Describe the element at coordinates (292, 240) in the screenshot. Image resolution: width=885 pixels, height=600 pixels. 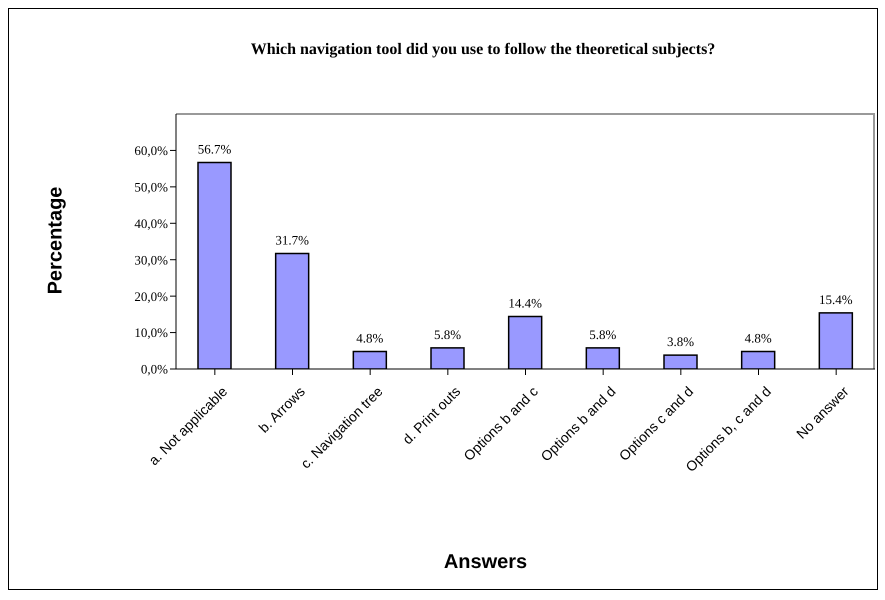
I see `data-label: 31.7%` at that location.